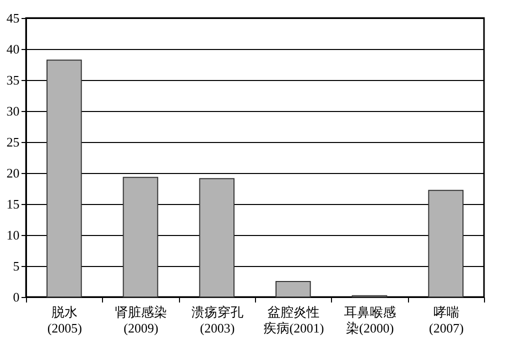 This screenshot has width=506, height=338. What do you see at coordinates (141, 320) in the screenshot?
I see `x-tick-label: 肾脏感染 (2009)` at bounding box center [141, 320].